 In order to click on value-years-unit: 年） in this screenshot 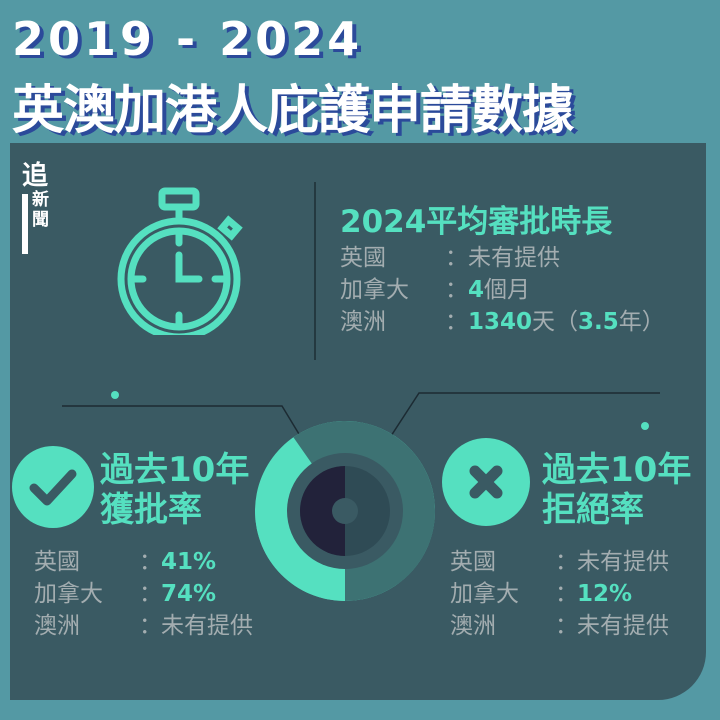, I will do `click(641, 322)`.